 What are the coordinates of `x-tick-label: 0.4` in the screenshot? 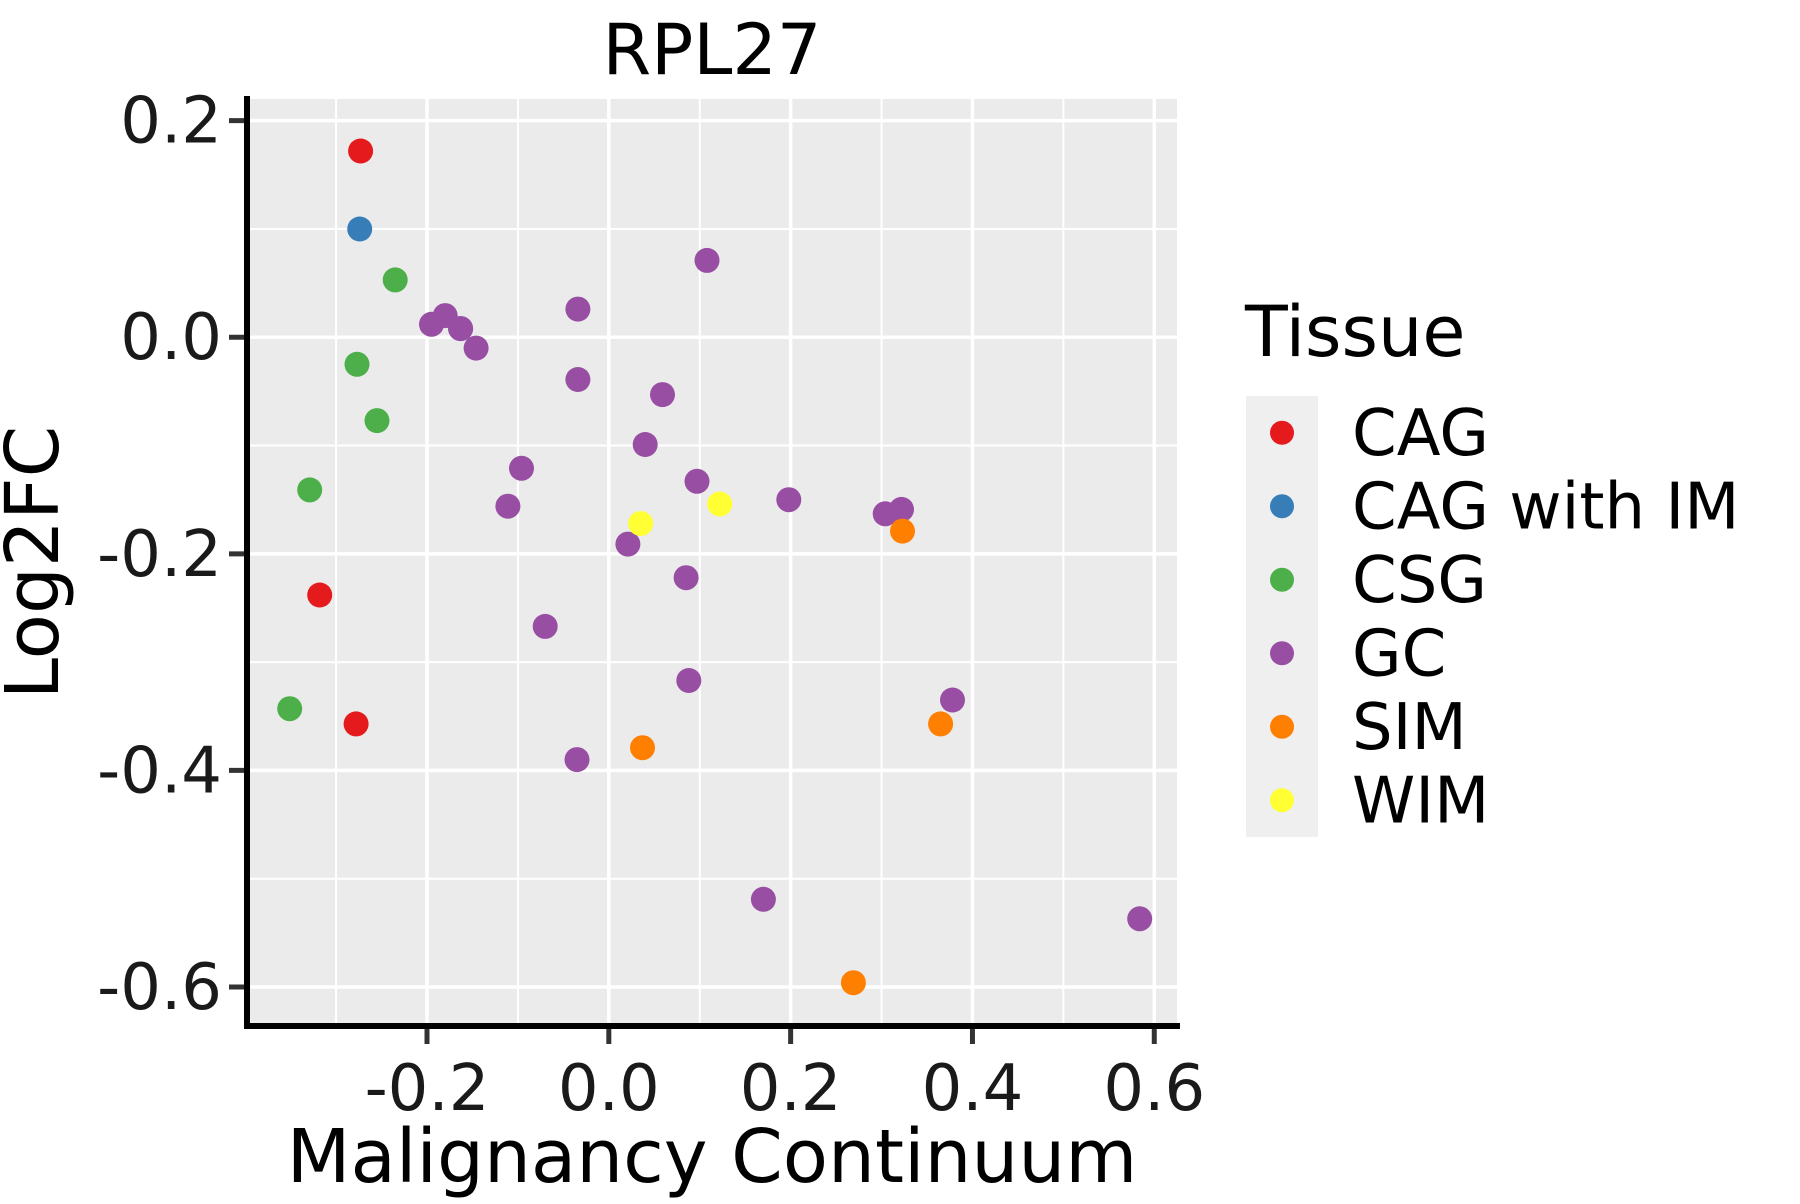 It's located at (973, 1089).